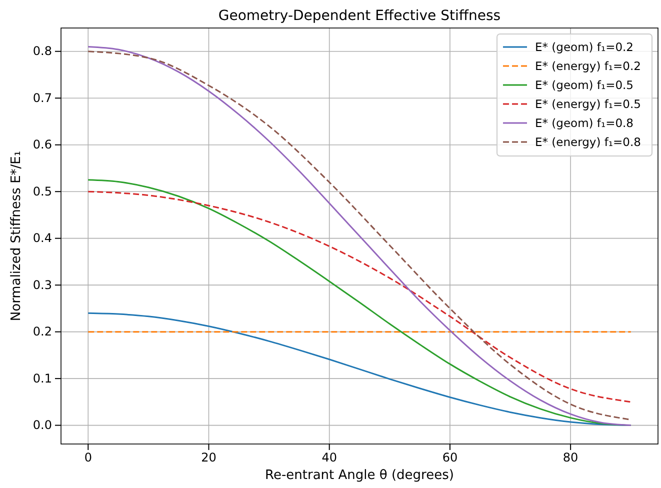 The height and width of the screenshot is (488, 661). I want to click on x-tick-label: 80, so click(570, 457).